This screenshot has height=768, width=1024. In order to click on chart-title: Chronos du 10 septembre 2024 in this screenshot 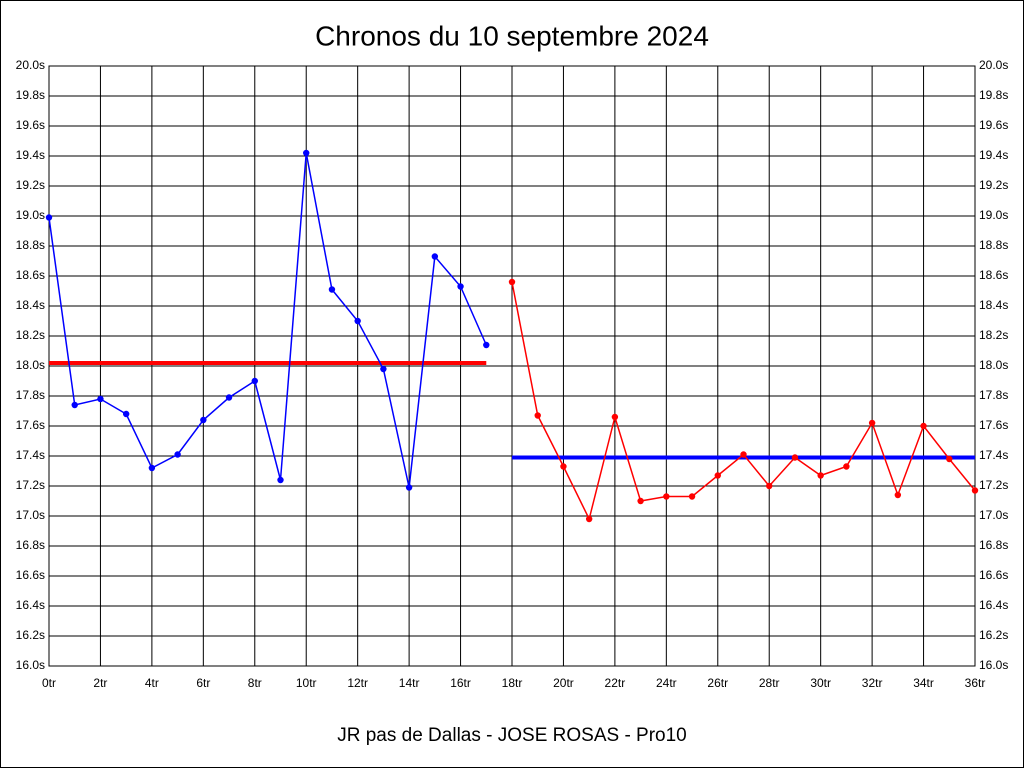, I will do `click(512, 35)`.